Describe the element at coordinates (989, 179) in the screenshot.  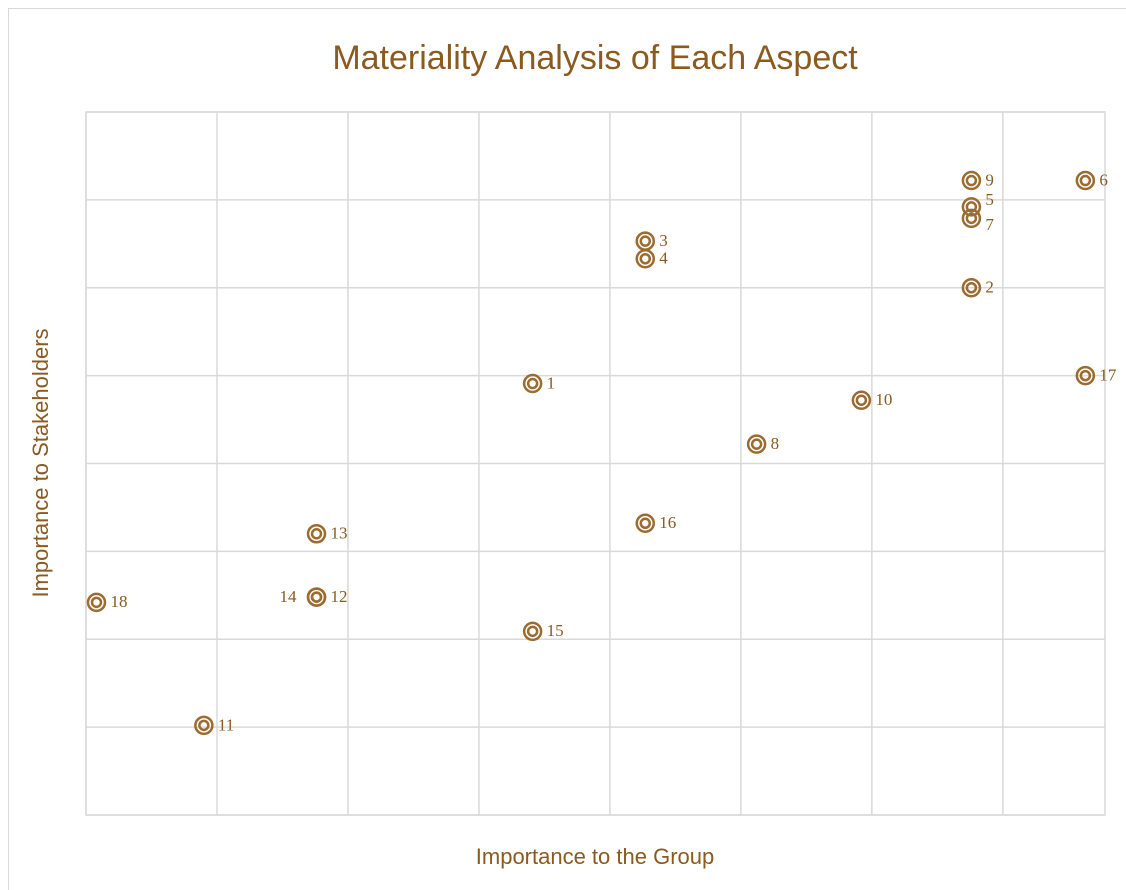
I see `point-label: 9` at that location.